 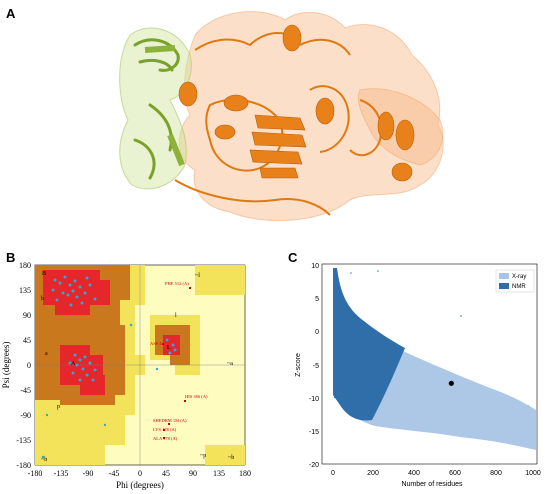 What do you see at coordinates (317, 299) in the screenshot?
I see `ytick-c: 5` at bounding box center [317, 299].